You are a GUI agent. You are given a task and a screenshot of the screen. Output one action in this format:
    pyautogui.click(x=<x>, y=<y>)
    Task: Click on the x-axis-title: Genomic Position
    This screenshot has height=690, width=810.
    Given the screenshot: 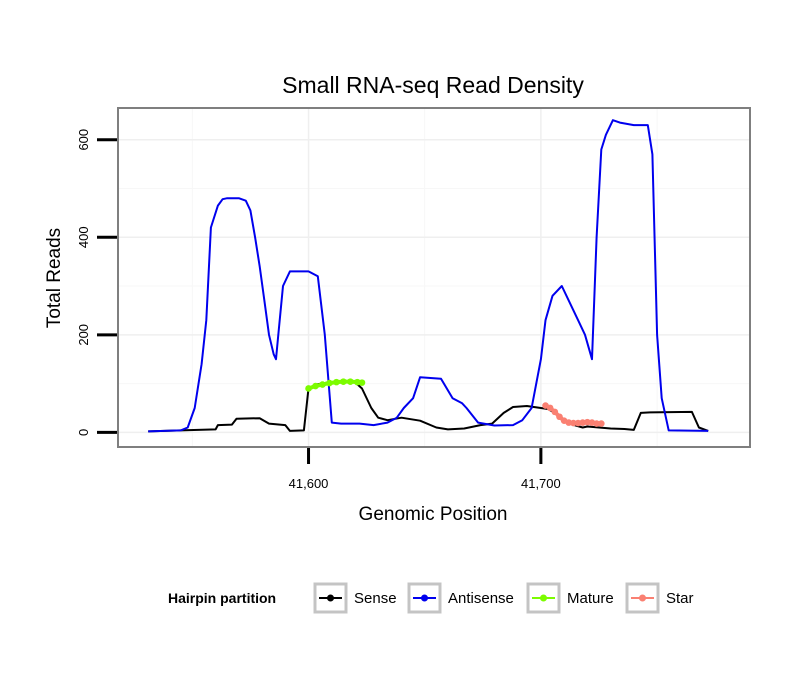 What is the action you would take?
    pyautogui.click(x=433, y=514)
    